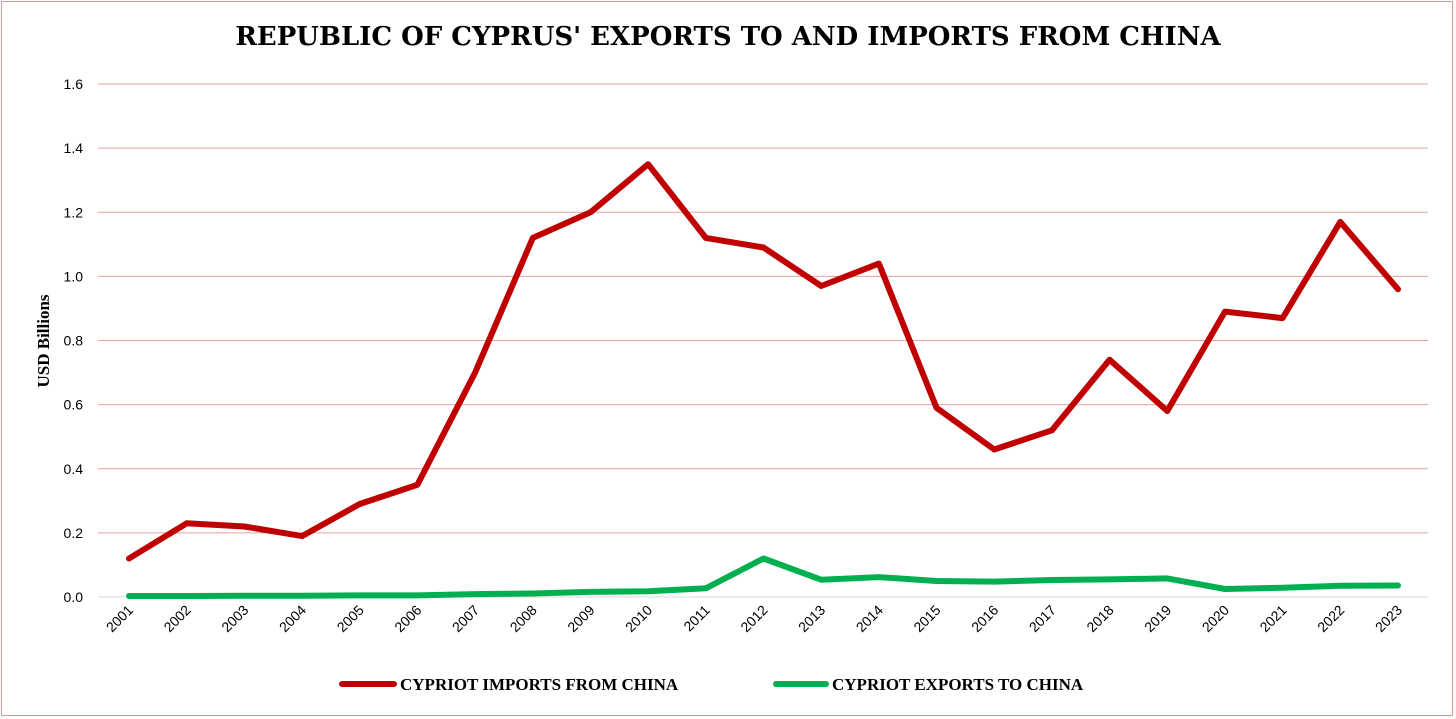  What do you see at coordinates (234, 618) in the screenshot?
I see `x-tick-label: 2003` at bounding box center [234, 618].